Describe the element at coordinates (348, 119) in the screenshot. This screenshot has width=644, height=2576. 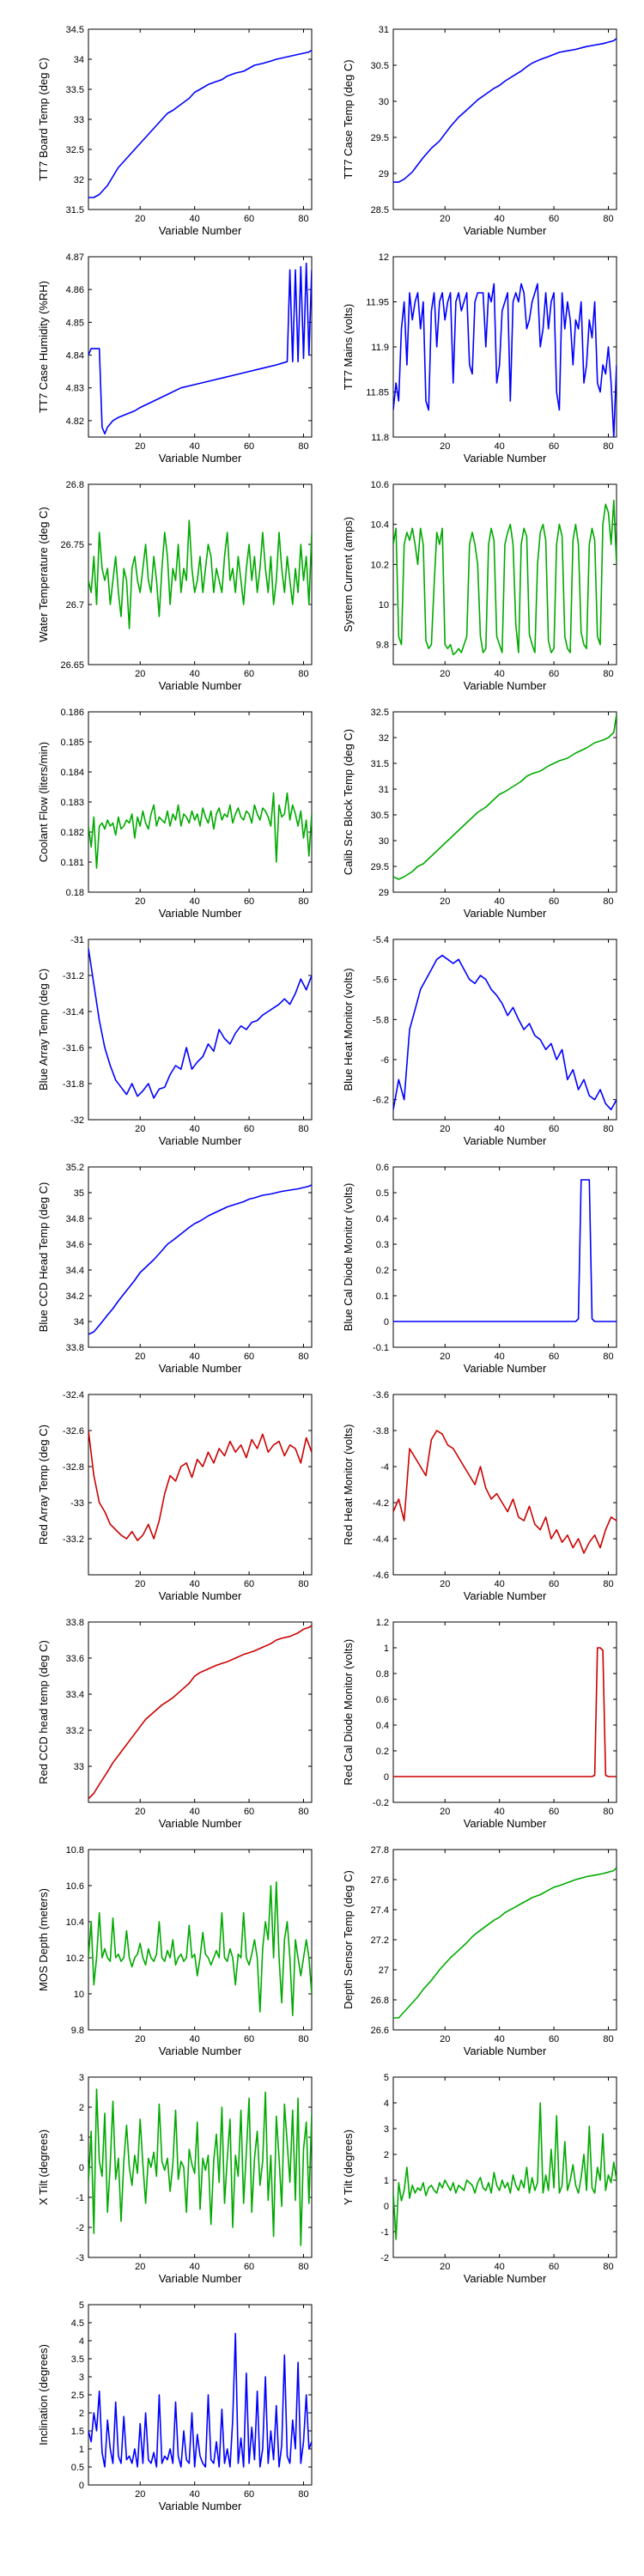
I see `y-axis-label: TT7 Case Temp (deg C)` at that location.